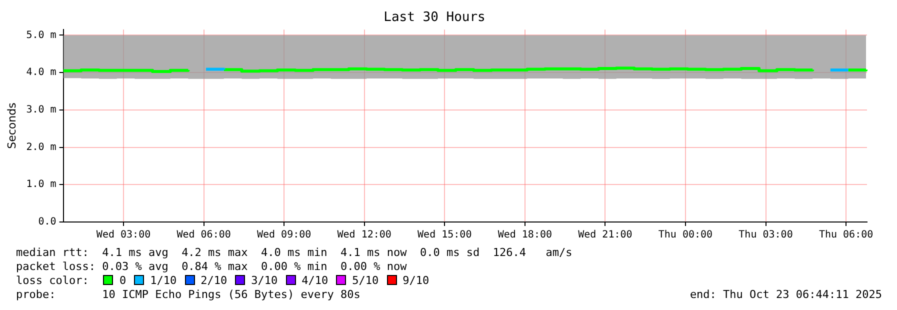  I want to click on y-tick-label: 2.0 m, so click(41, 147).